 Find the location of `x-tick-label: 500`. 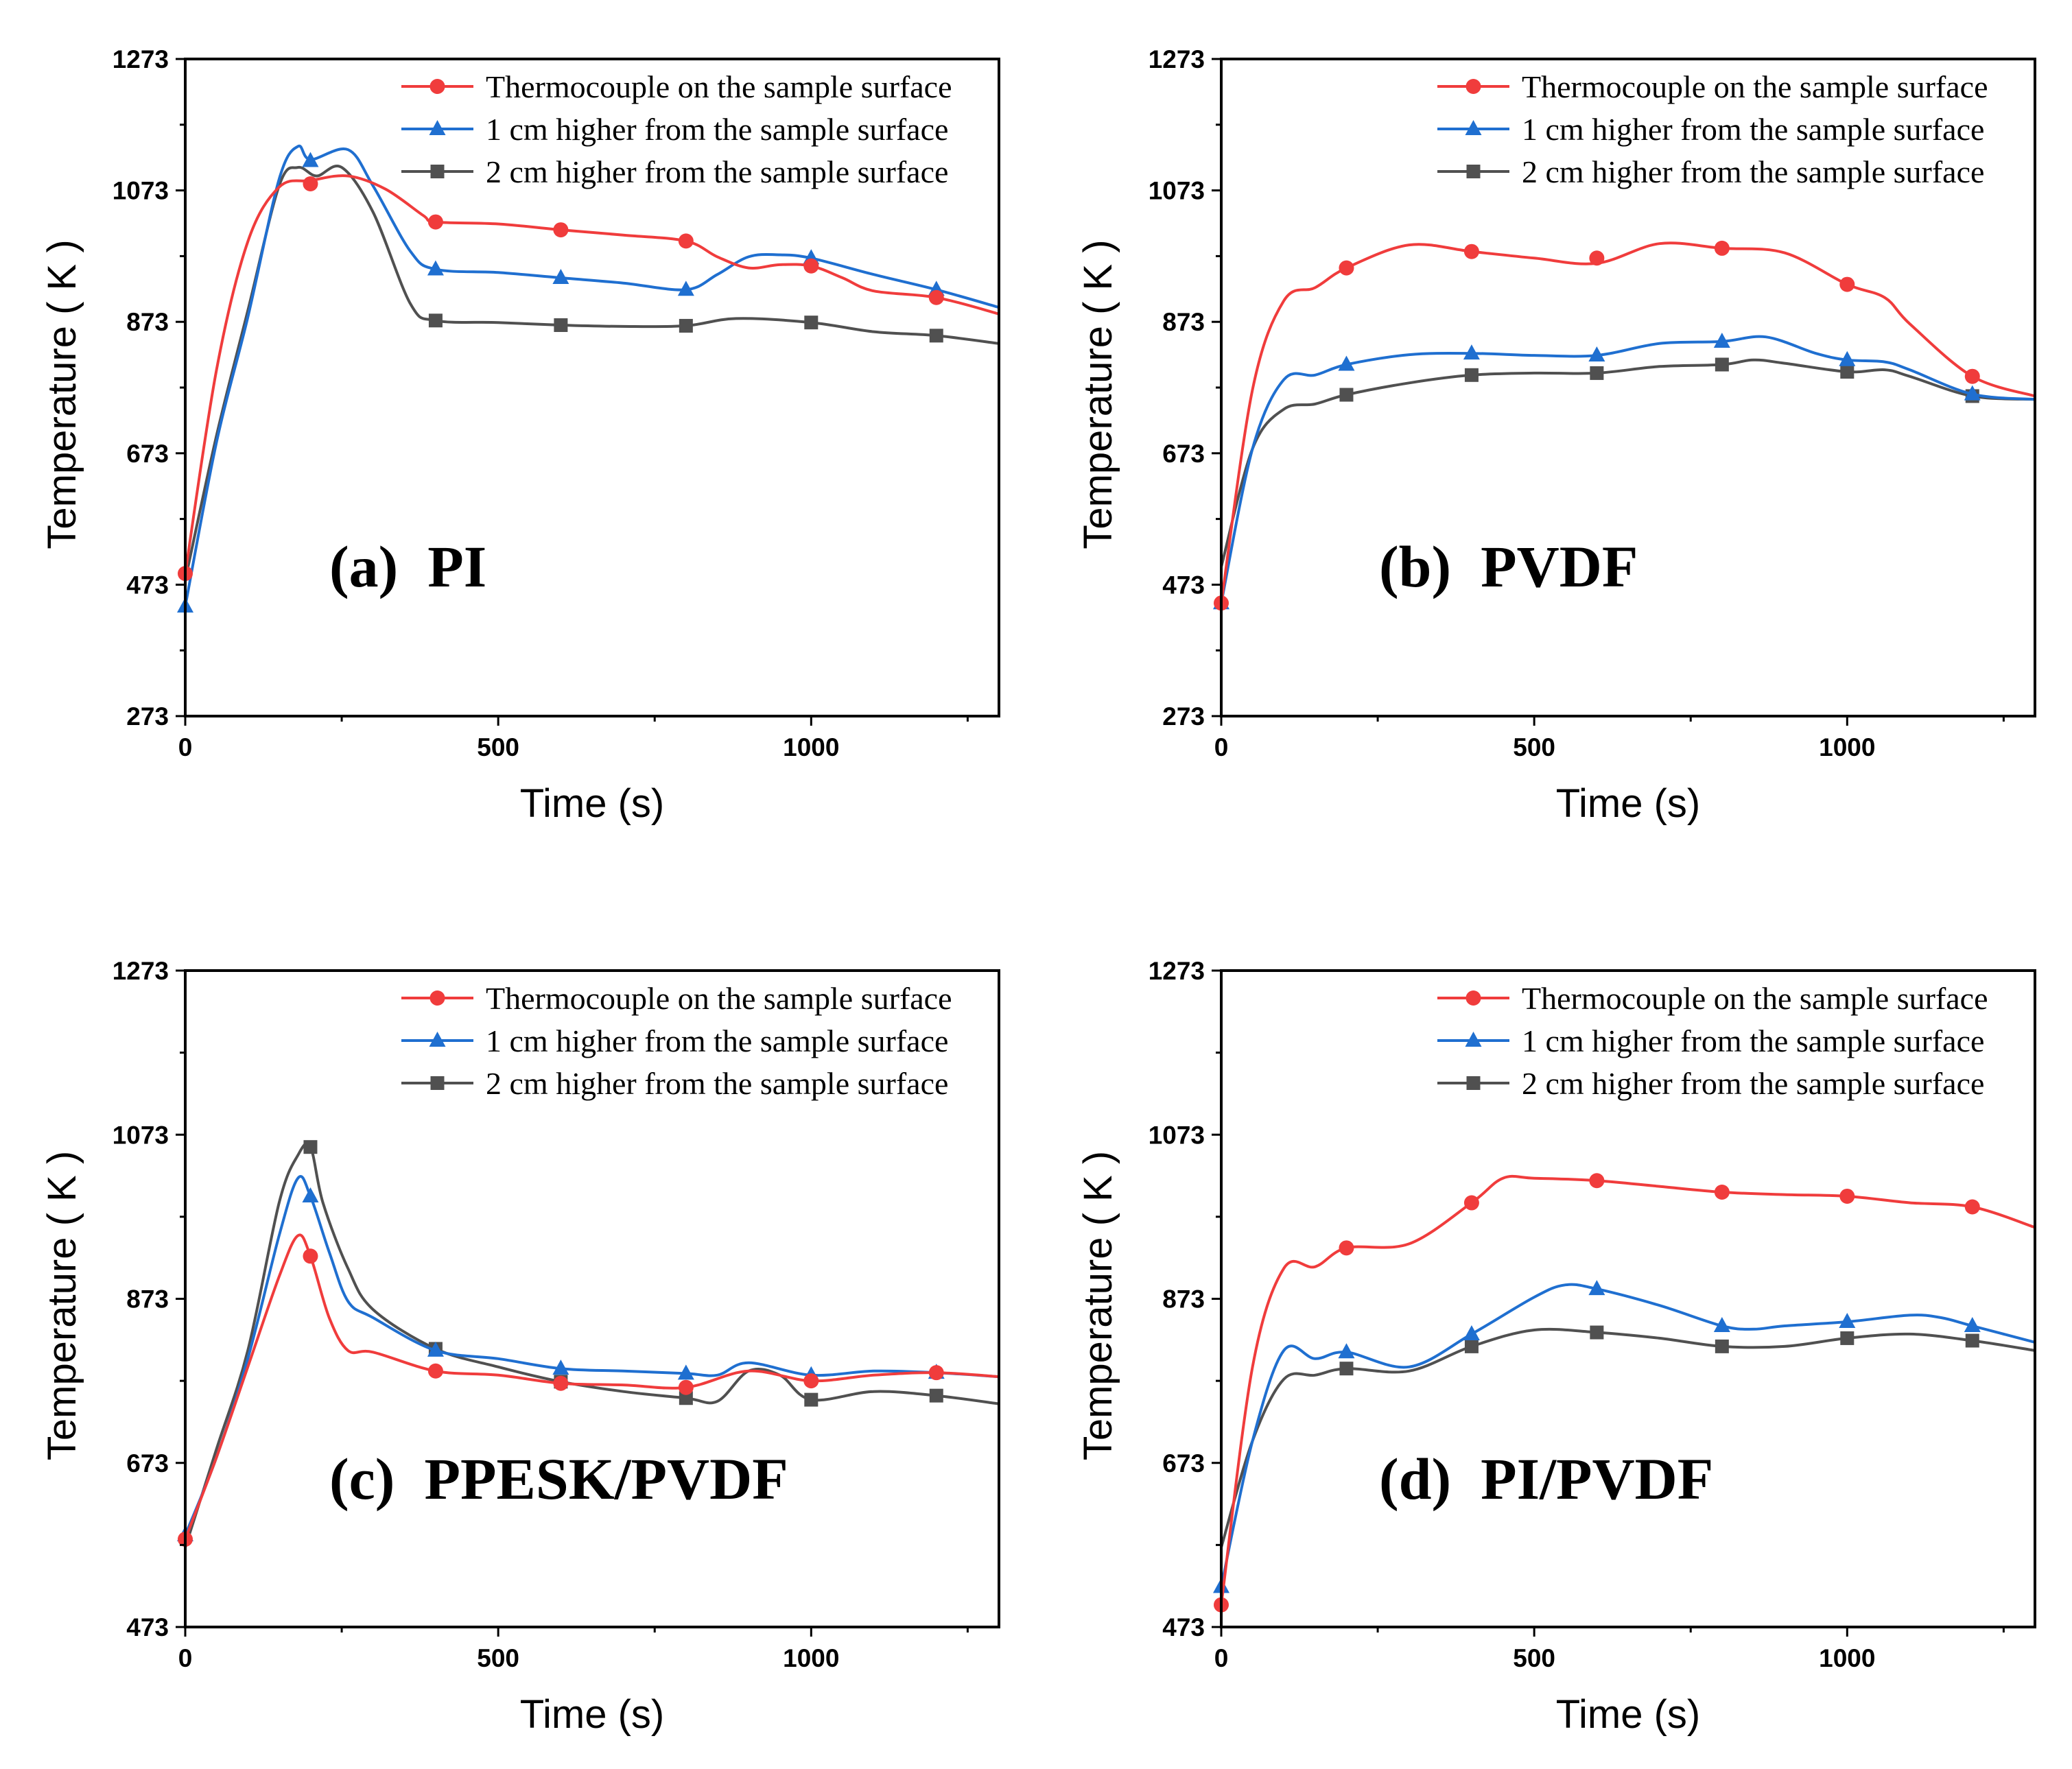

x-tick-label: 500 is located at coordinates (498, 747).